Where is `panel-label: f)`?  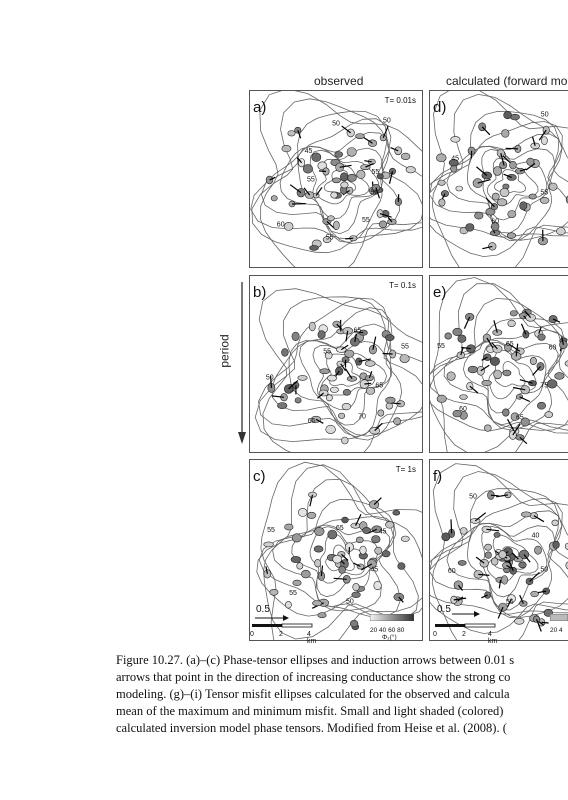
panel-label: f) is located at coordinates (438, 476).